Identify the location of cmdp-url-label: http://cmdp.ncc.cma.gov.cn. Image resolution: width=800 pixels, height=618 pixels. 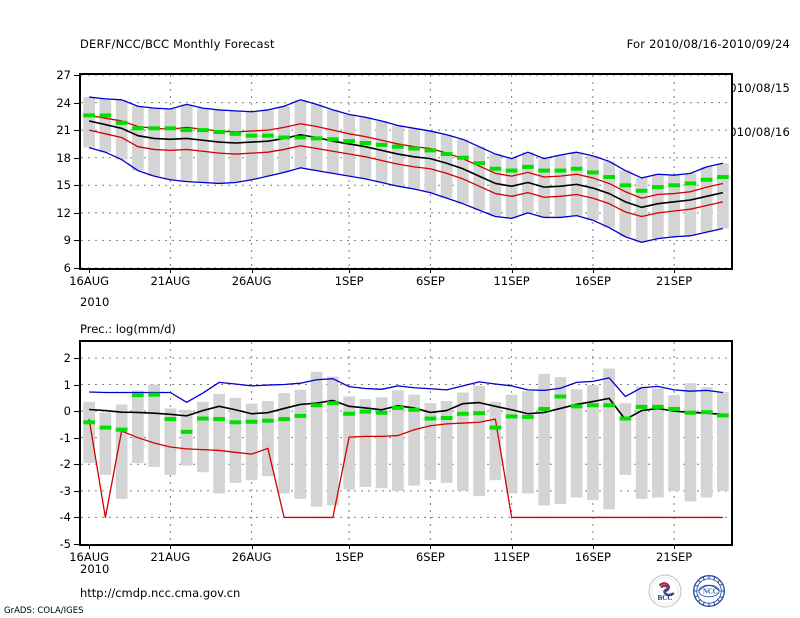
(160, 593).